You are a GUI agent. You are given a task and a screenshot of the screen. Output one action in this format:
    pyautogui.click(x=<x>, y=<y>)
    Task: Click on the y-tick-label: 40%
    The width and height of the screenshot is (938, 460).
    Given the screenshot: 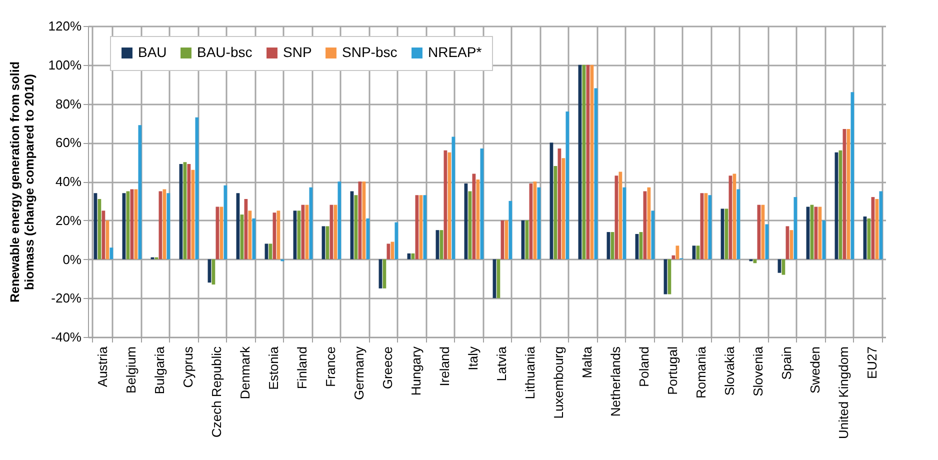 What is the action you would take?
    pyautogui.click(x=68, y=181)
    